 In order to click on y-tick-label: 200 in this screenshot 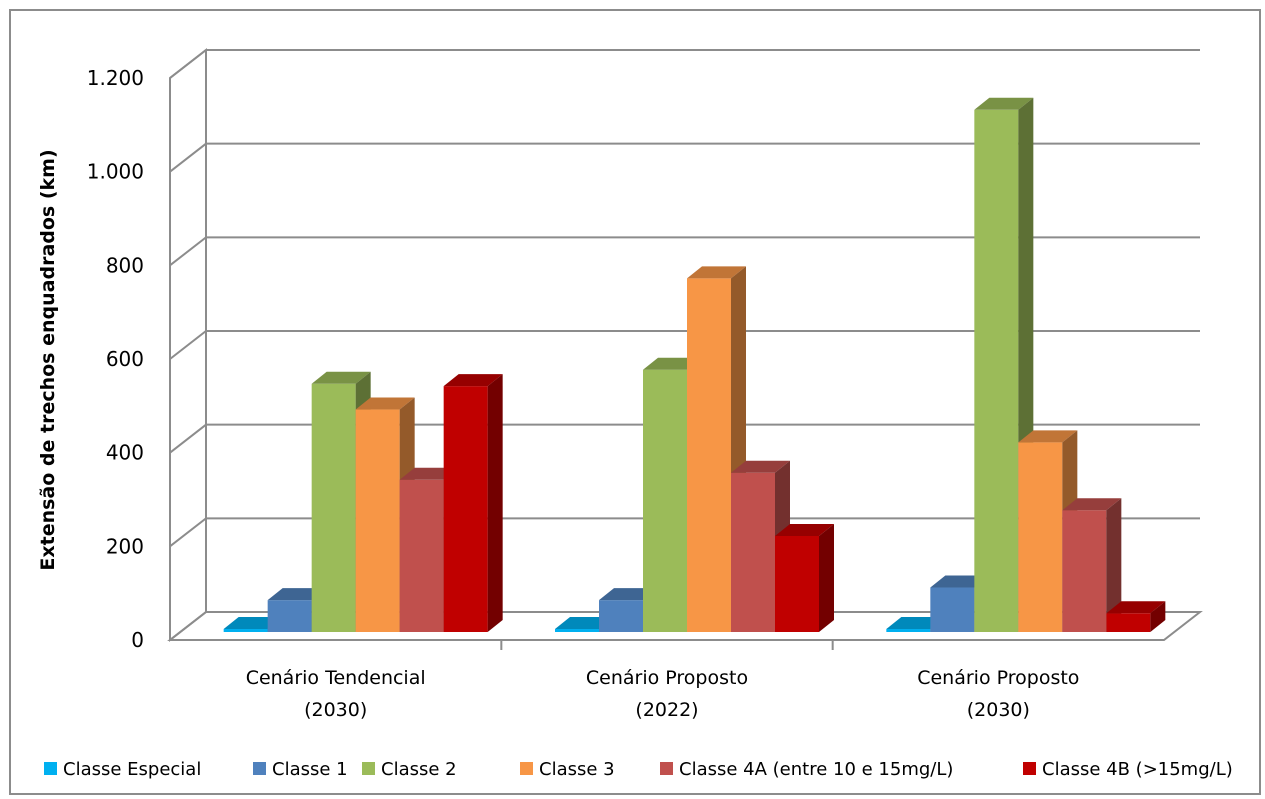, I will do `click(125, 546)`.